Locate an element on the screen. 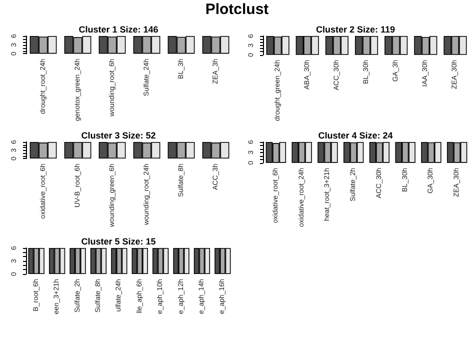 This screenshot has height=338, width=474. text: Plotclust is located at coordinates (237, 9).